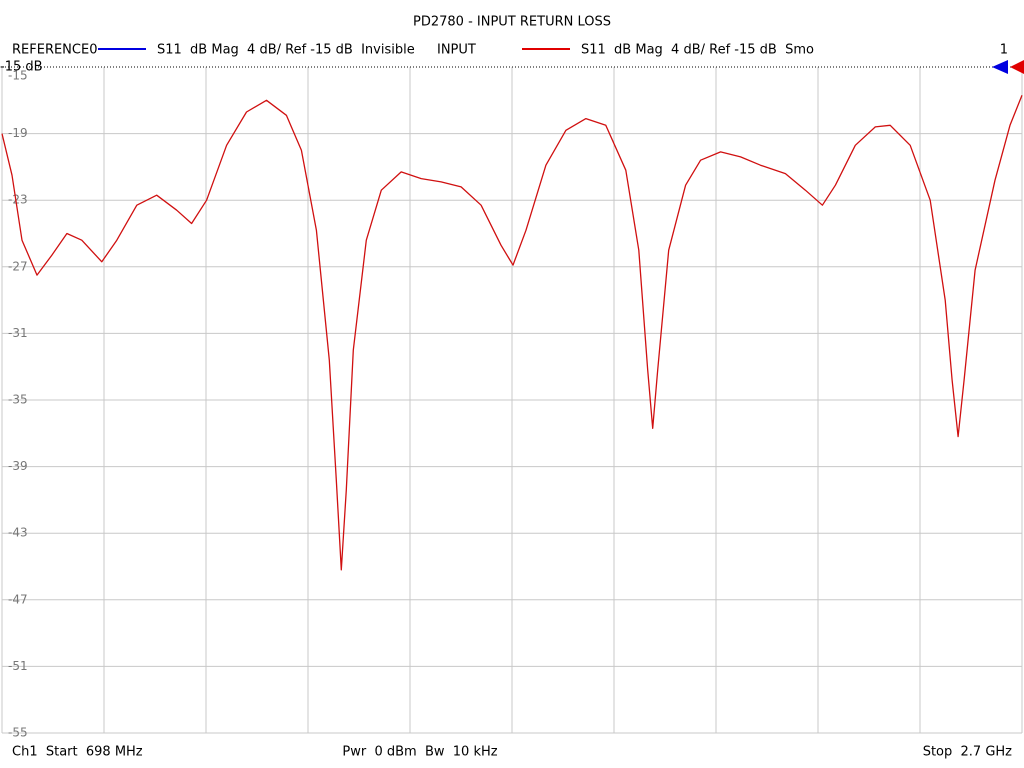 This screenshot has height=768, width=1024. Describe the element at coordinates (18, 400) in the screenshot. I see `y-tick-label: -35` at that location.